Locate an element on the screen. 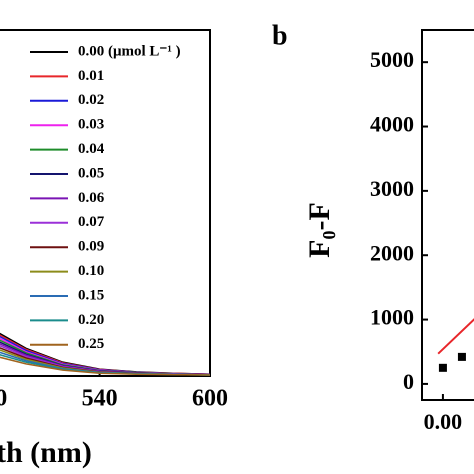 The width and height of the screenshot is (474, 474). legend-label: 0.15 is located at coordinates (91, 295).